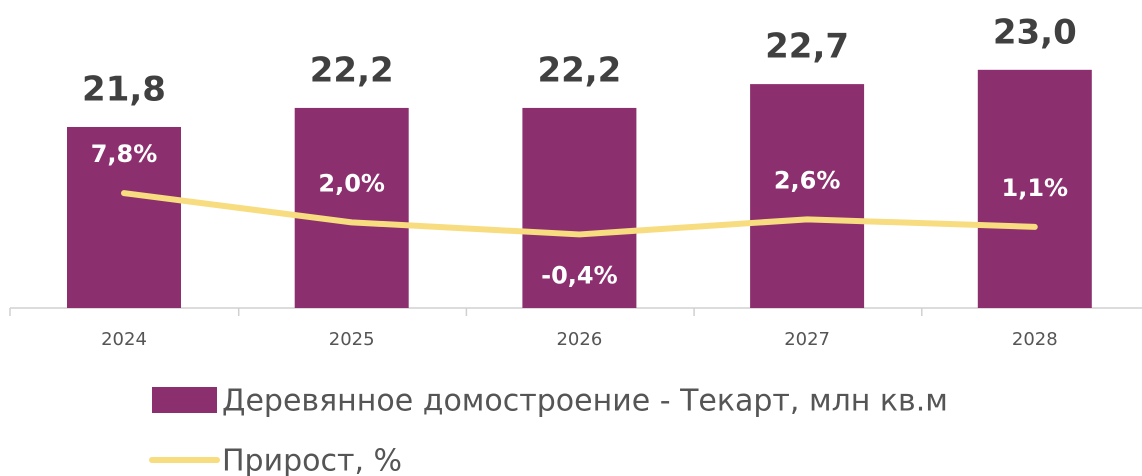 The width and height of the screenshot is (1142, 476). I want to click on x-tick-label: 2027, so click(807, 339).